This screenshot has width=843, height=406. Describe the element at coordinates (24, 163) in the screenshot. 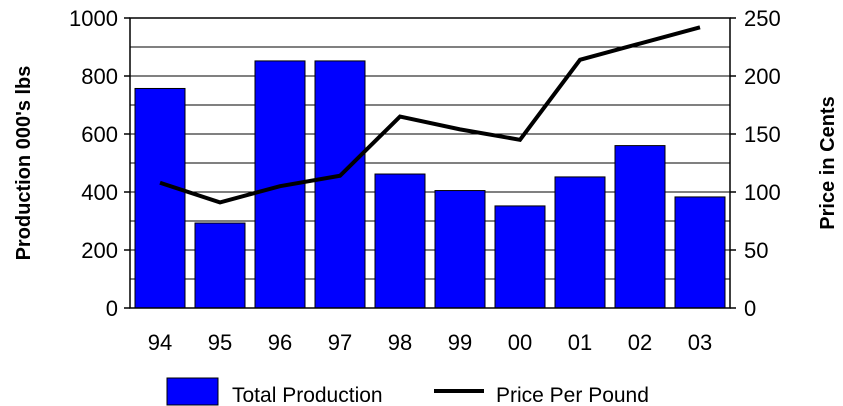

I see `y-axis-title: Production 000's lbs` at that location.